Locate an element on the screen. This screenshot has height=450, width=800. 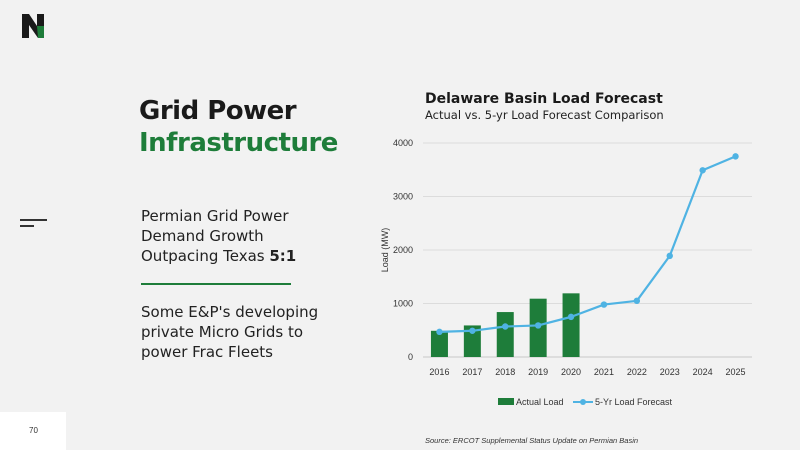
y-tick-label: 2000 is located at coordinates (403, 250).